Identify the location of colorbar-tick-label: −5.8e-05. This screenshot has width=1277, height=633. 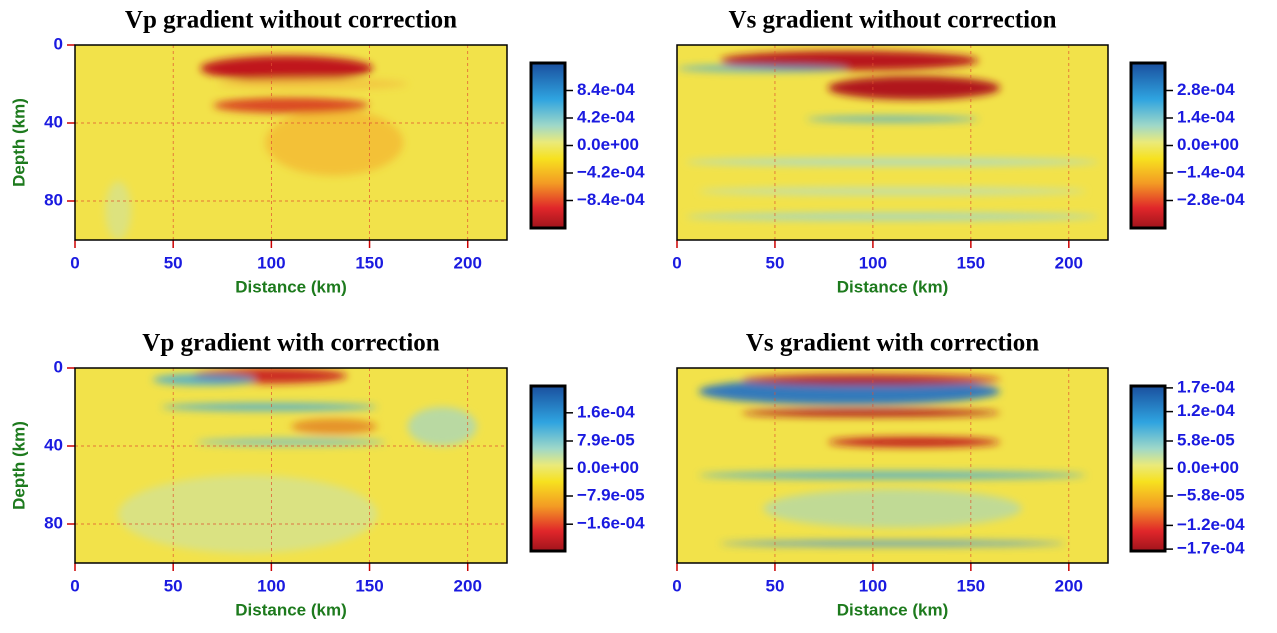
(1211, 494).